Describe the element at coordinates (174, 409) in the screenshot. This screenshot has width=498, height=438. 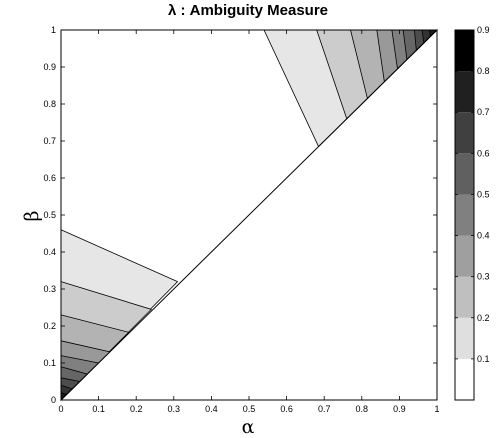
I see `x-tick-label: 0.3` at that location.